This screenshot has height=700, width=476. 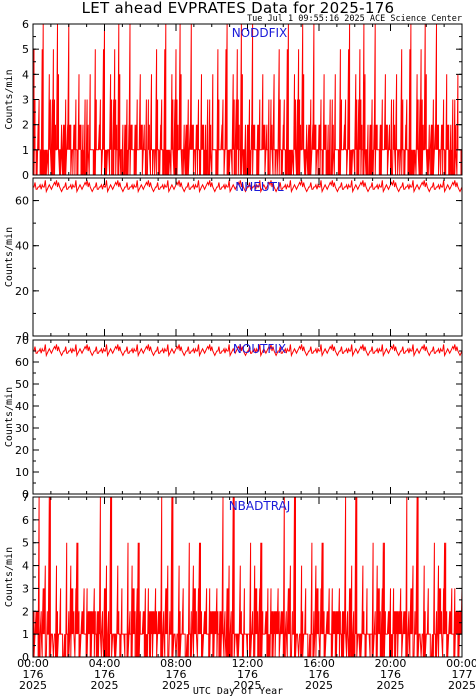 What do you see at coordinates (260, 506) in the screenshot?
I see `series-label: NBADTRAJ` at bounding box center [260, 506].